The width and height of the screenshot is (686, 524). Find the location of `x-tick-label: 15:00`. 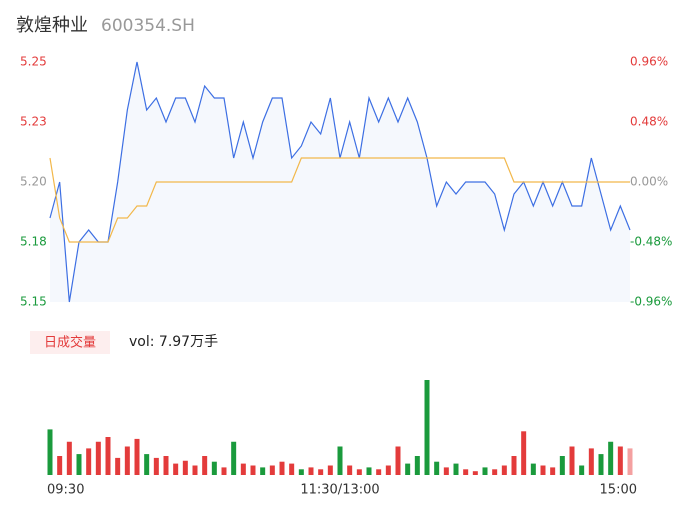

x-tick-label: 15:00 is located at coordinates (618, 490).